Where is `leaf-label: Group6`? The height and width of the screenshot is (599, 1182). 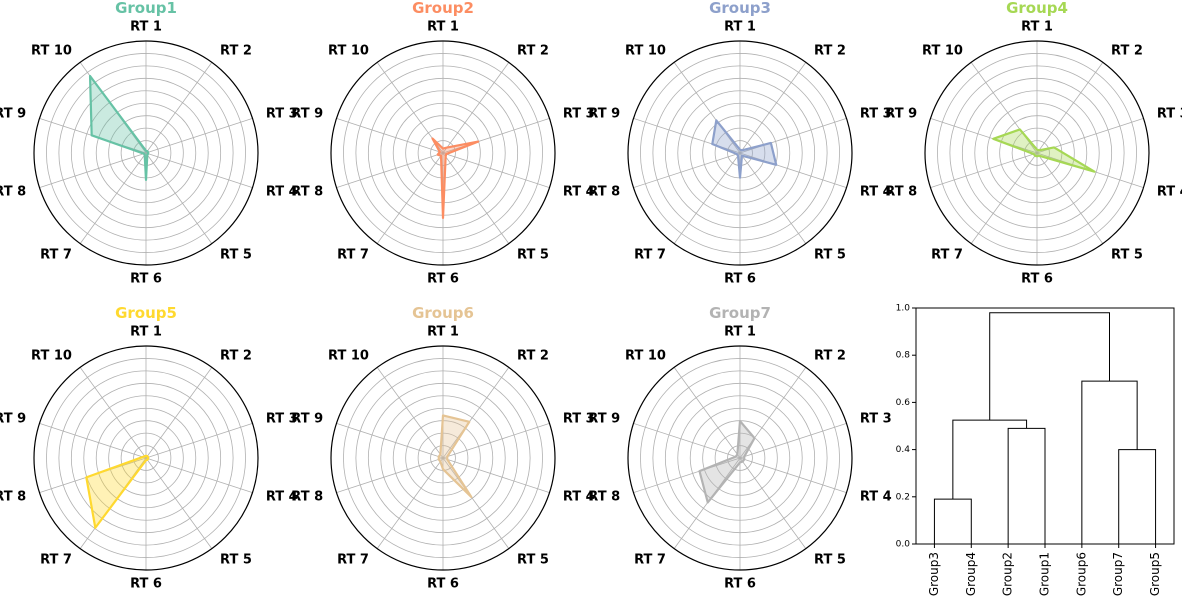 leaf-label: Group6 is located at coordinates (1081, 574).